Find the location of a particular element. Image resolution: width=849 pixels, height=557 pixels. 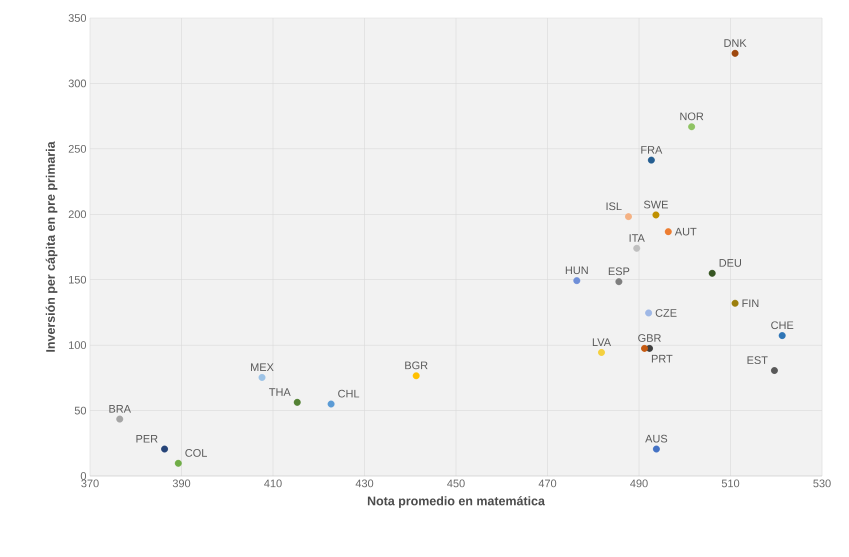

series-label: CHL is located at coordinates (349, 394).